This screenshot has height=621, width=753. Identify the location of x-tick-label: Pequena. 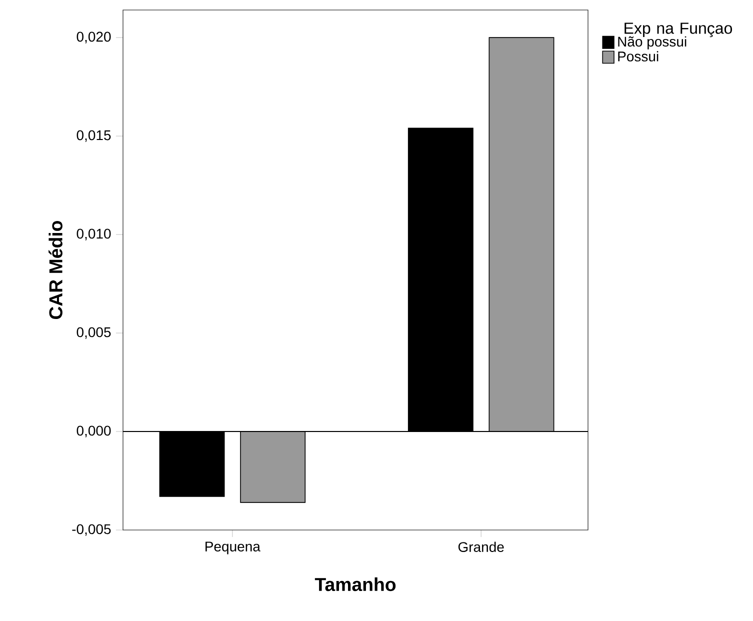
(233, 548).